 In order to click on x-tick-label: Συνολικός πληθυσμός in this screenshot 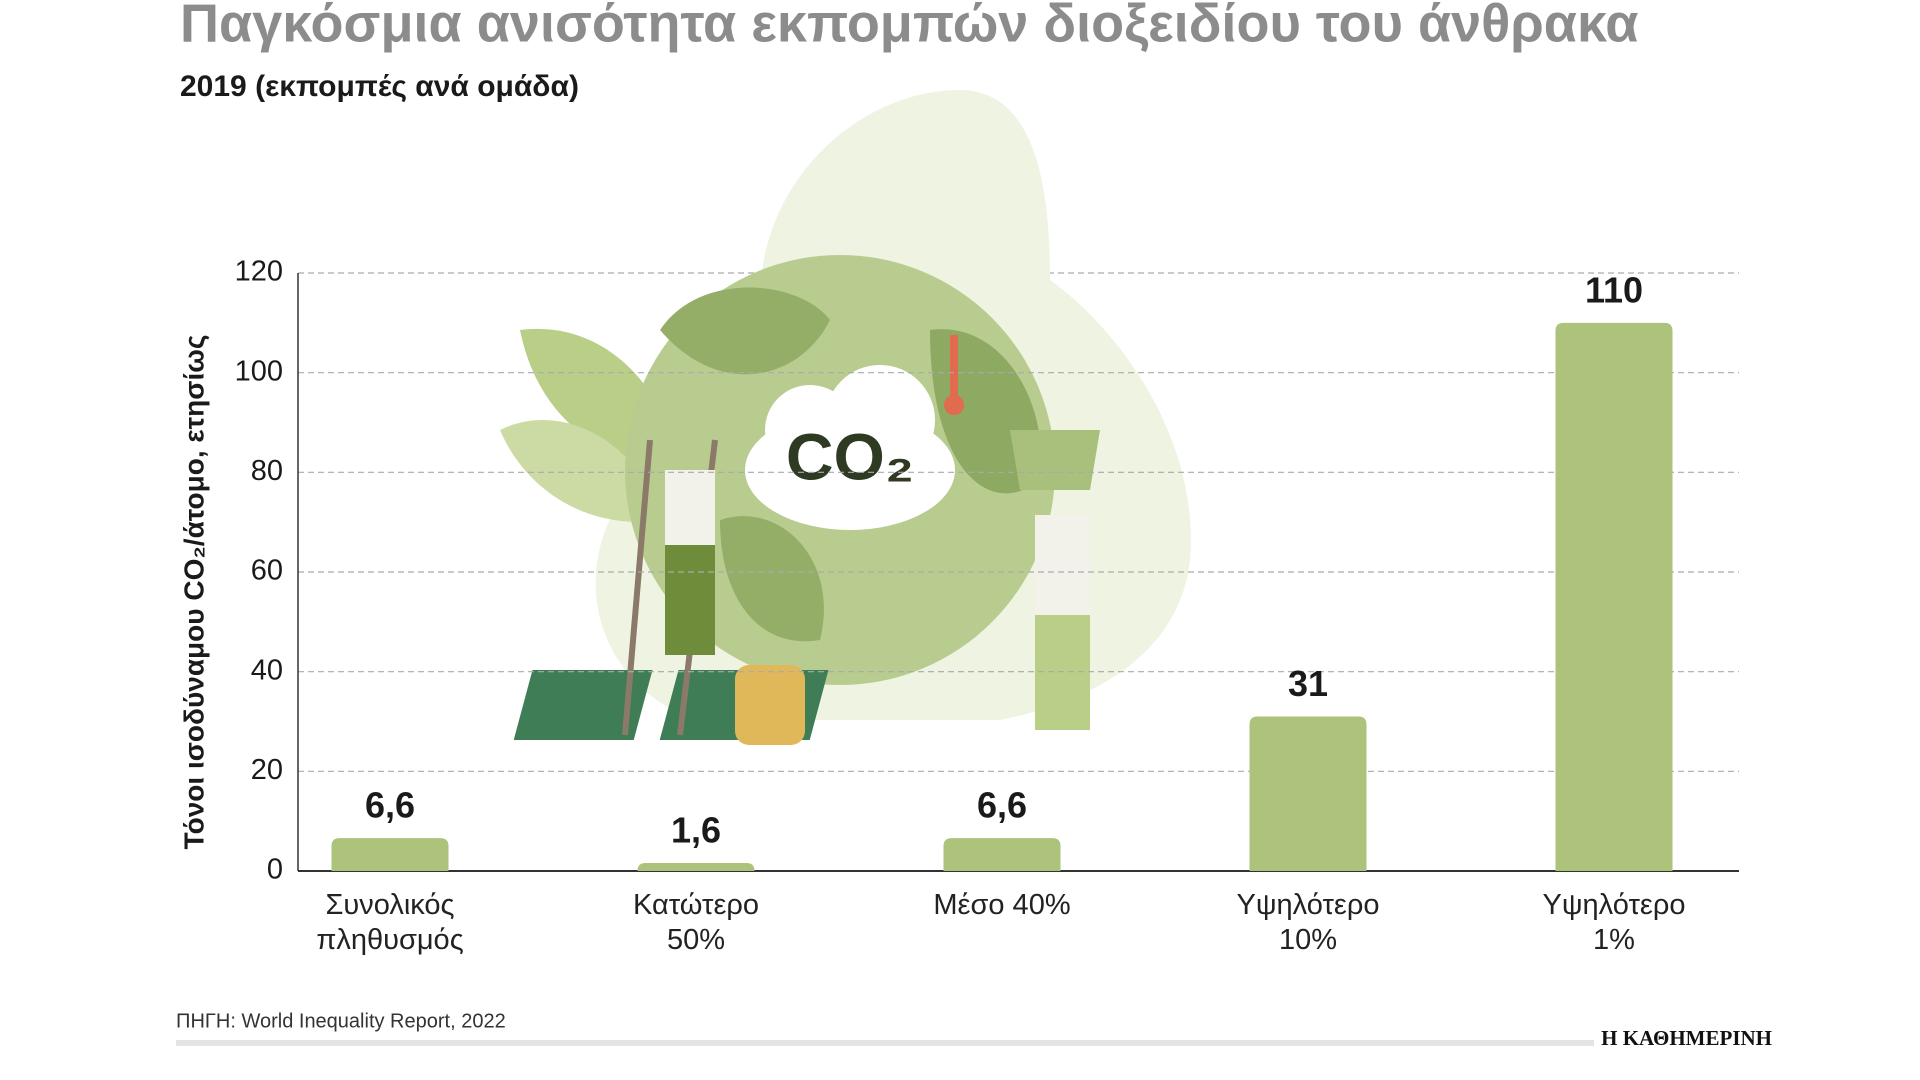, I will do `click(390, 922)`.